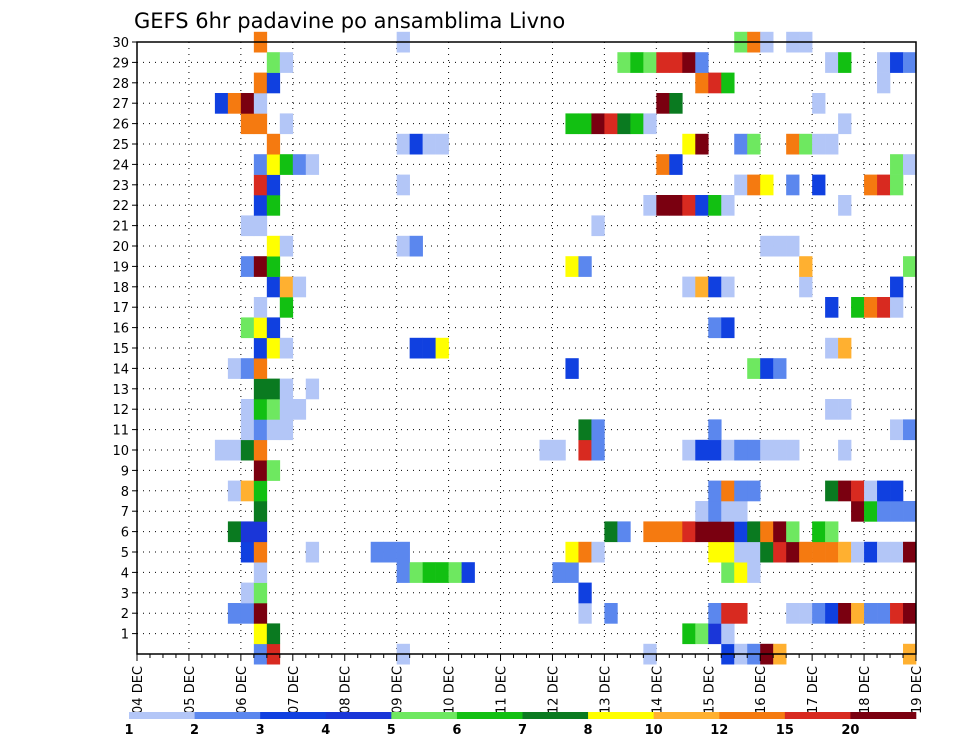  What do you see at coordinates (349, 21) in the screenshot?
I see `chart-title: GEFS 6hr padavine po ansamblima Livno` at bounding box center [349, 21].